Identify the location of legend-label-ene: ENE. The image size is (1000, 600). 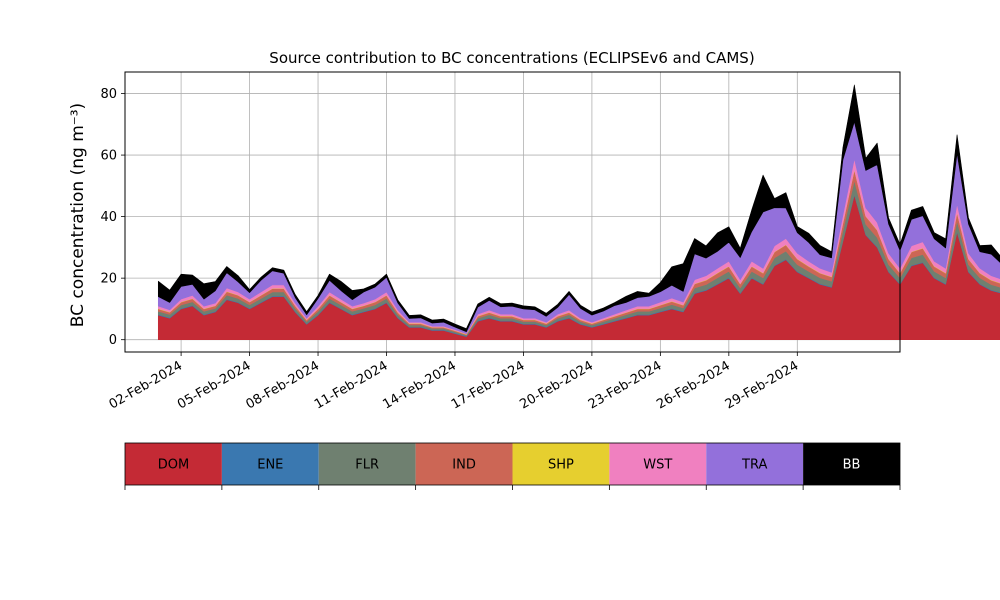
(270, 465).